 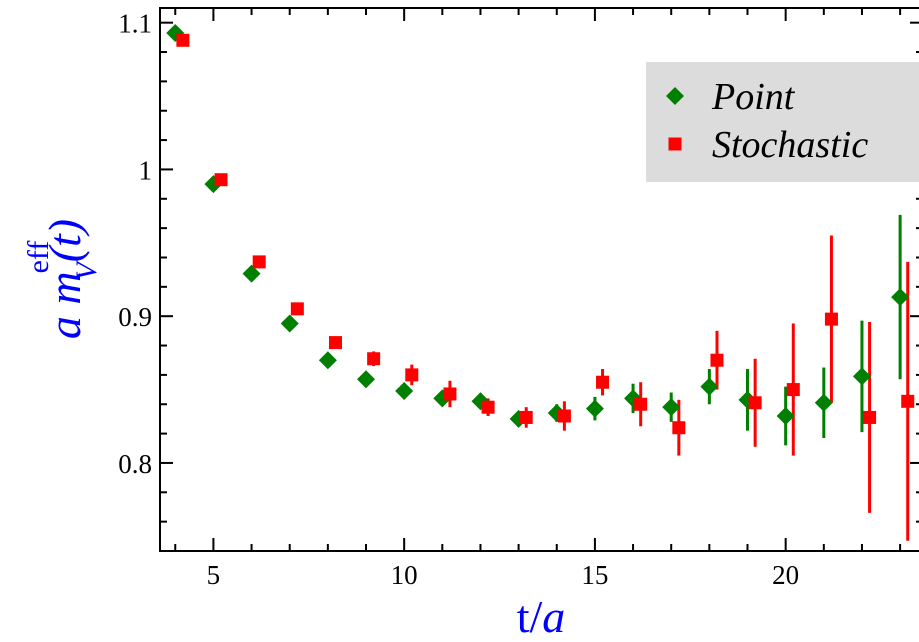 I want to click on legend-marker-stochastic, so click(x=675, y=144).